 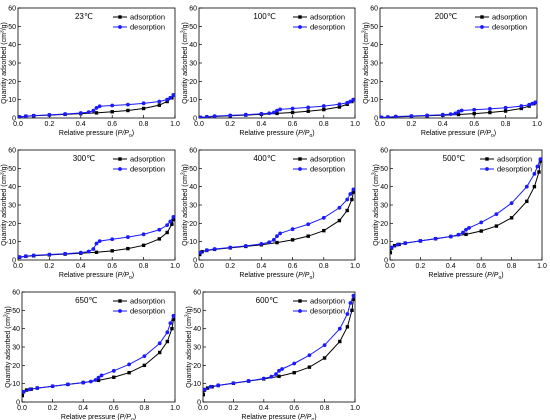 What do you see at coordinates (264, 158) in the screenshot?
I see `panel-title: 400℃` at bounding box center [264, 158].